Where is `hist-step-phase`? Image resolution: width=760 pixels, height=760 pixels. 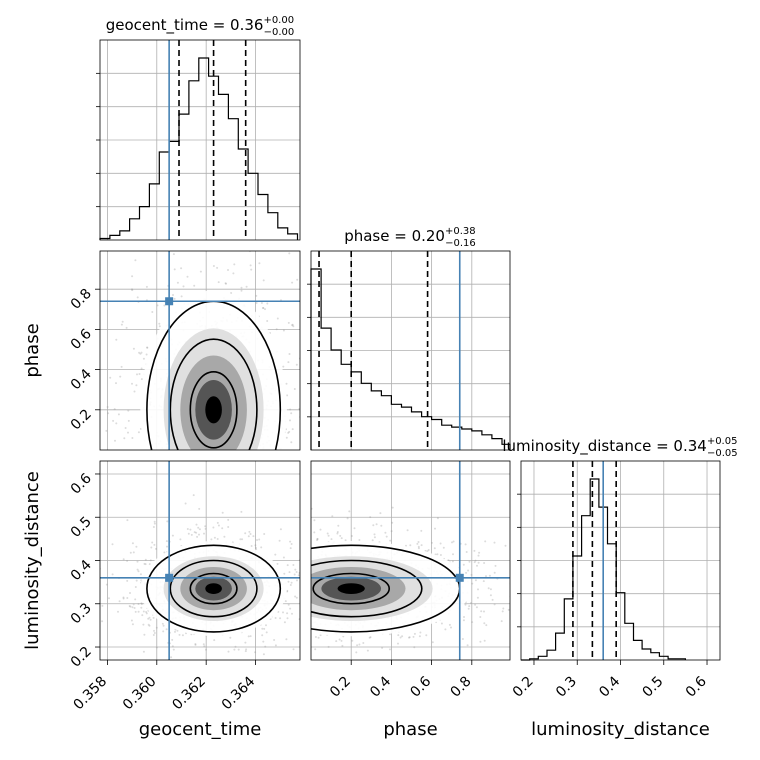
hist-step-phase is located at coordinates (410, 359).